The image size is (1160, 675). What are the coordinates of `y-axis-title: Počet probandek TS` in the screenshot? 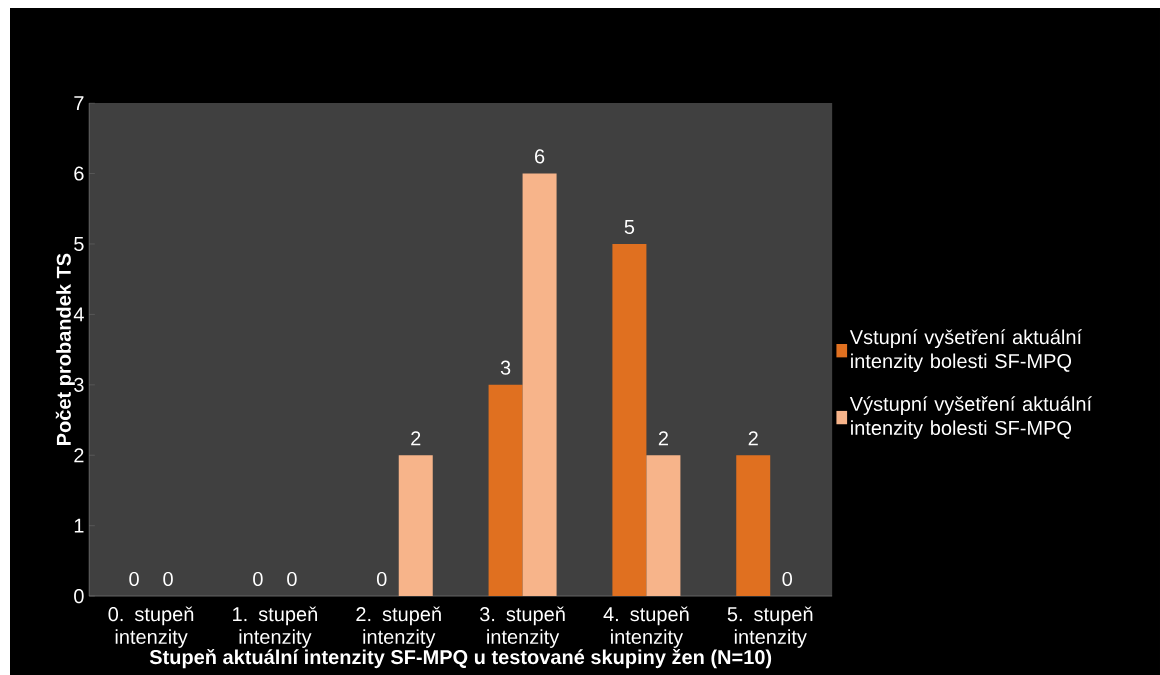 It's located at (65, 349).